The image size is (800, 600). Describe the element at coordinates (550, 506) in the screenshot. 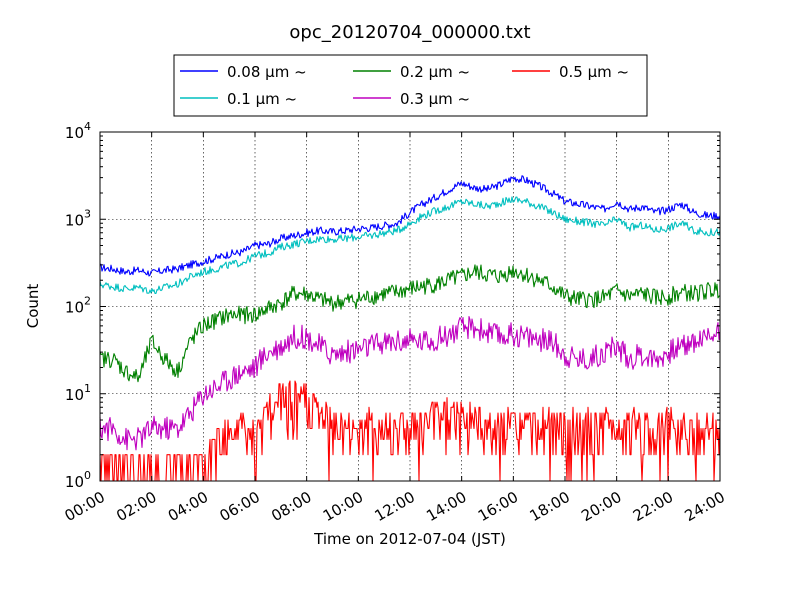

I see `x-tick-label: 18:00` at that location.